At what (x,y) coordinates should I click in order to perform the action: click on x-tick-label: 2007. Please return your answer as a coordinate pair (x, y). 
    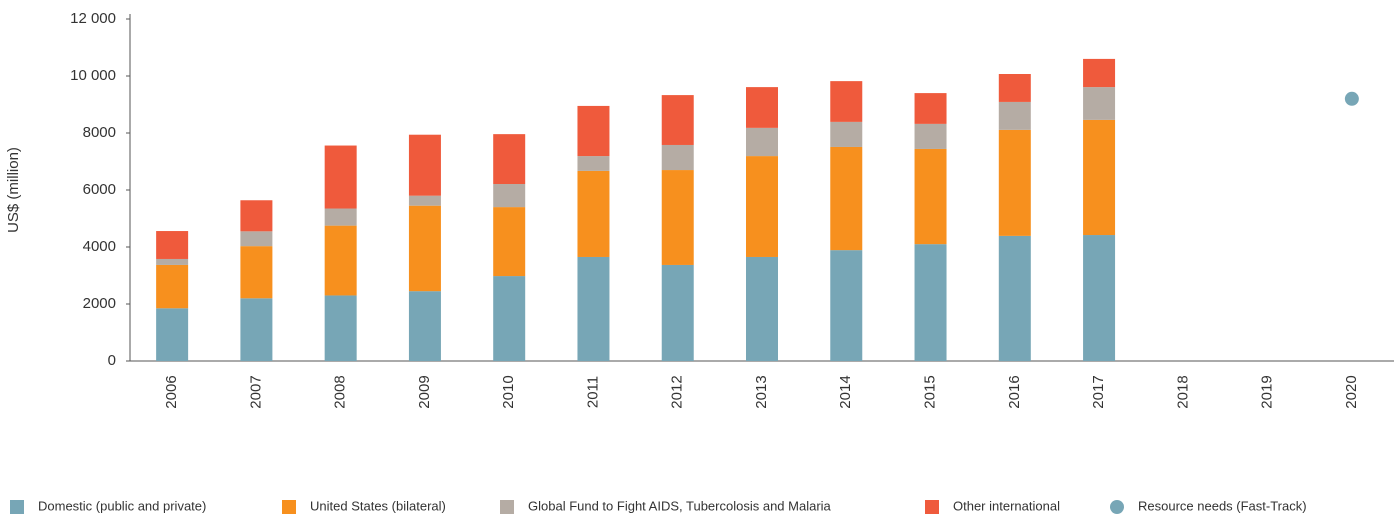
    Looking at the image, I should click on (255, 391).